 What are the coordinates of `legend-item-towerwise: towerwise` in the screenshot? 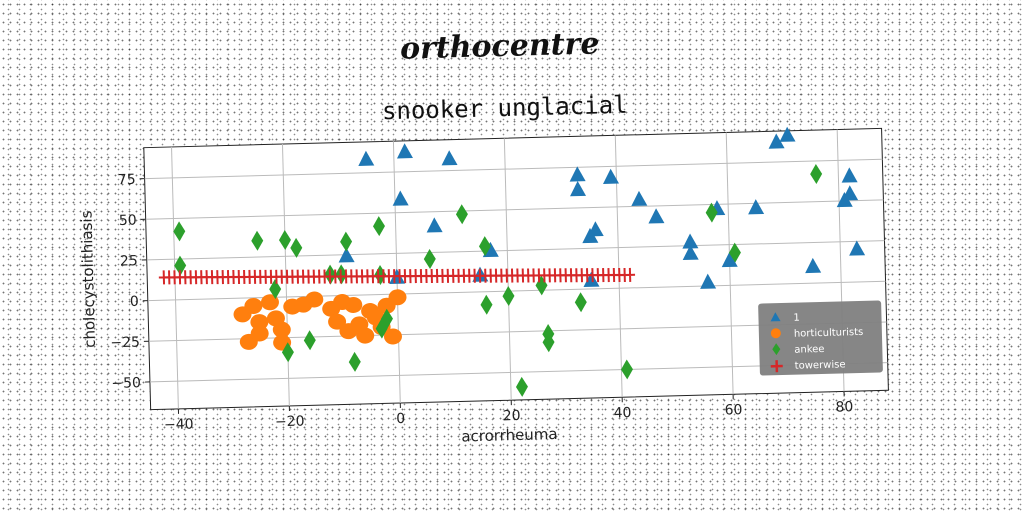 It's located at (808, 366).